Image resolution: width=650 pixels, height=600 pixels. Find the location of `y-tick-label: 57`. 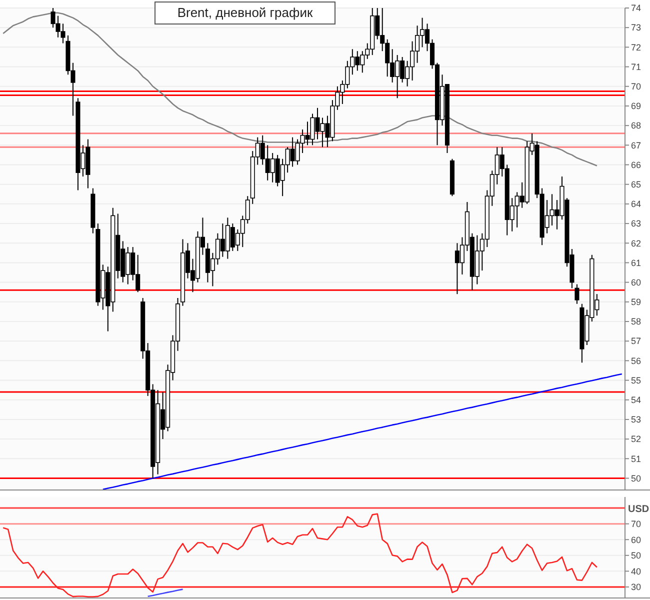

y-tick-label: 57 is located at coordinates (636, 341).